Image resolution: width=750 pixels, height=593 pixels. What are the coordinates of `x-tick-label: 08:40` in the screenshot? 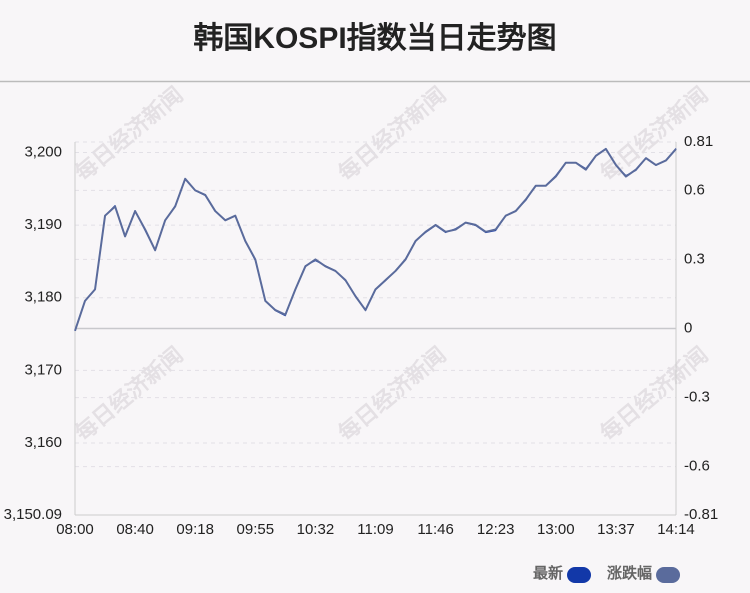 It's located at (135, 529).